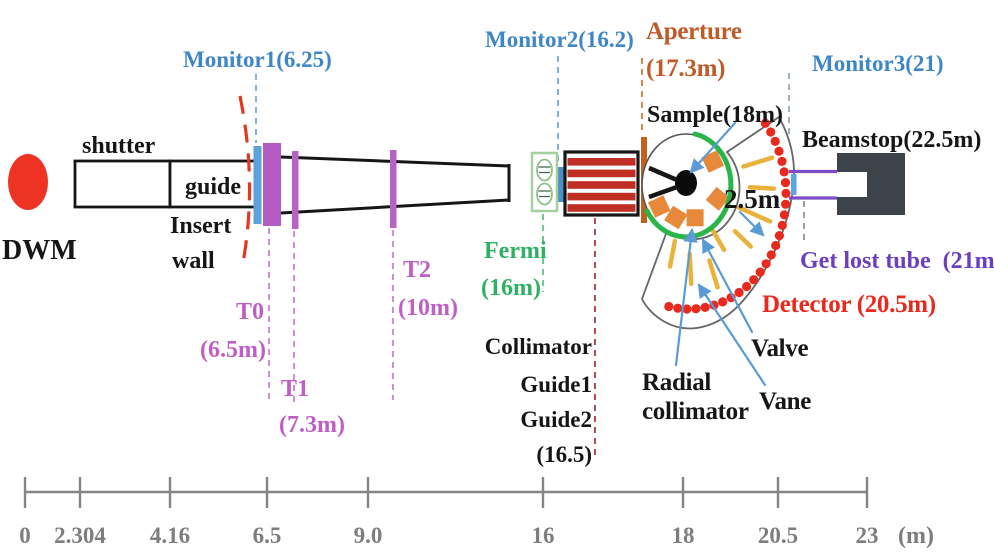  Describe the element at coordinates (417, 270) in the screenshot. I see `t2-label: T2` at that location.